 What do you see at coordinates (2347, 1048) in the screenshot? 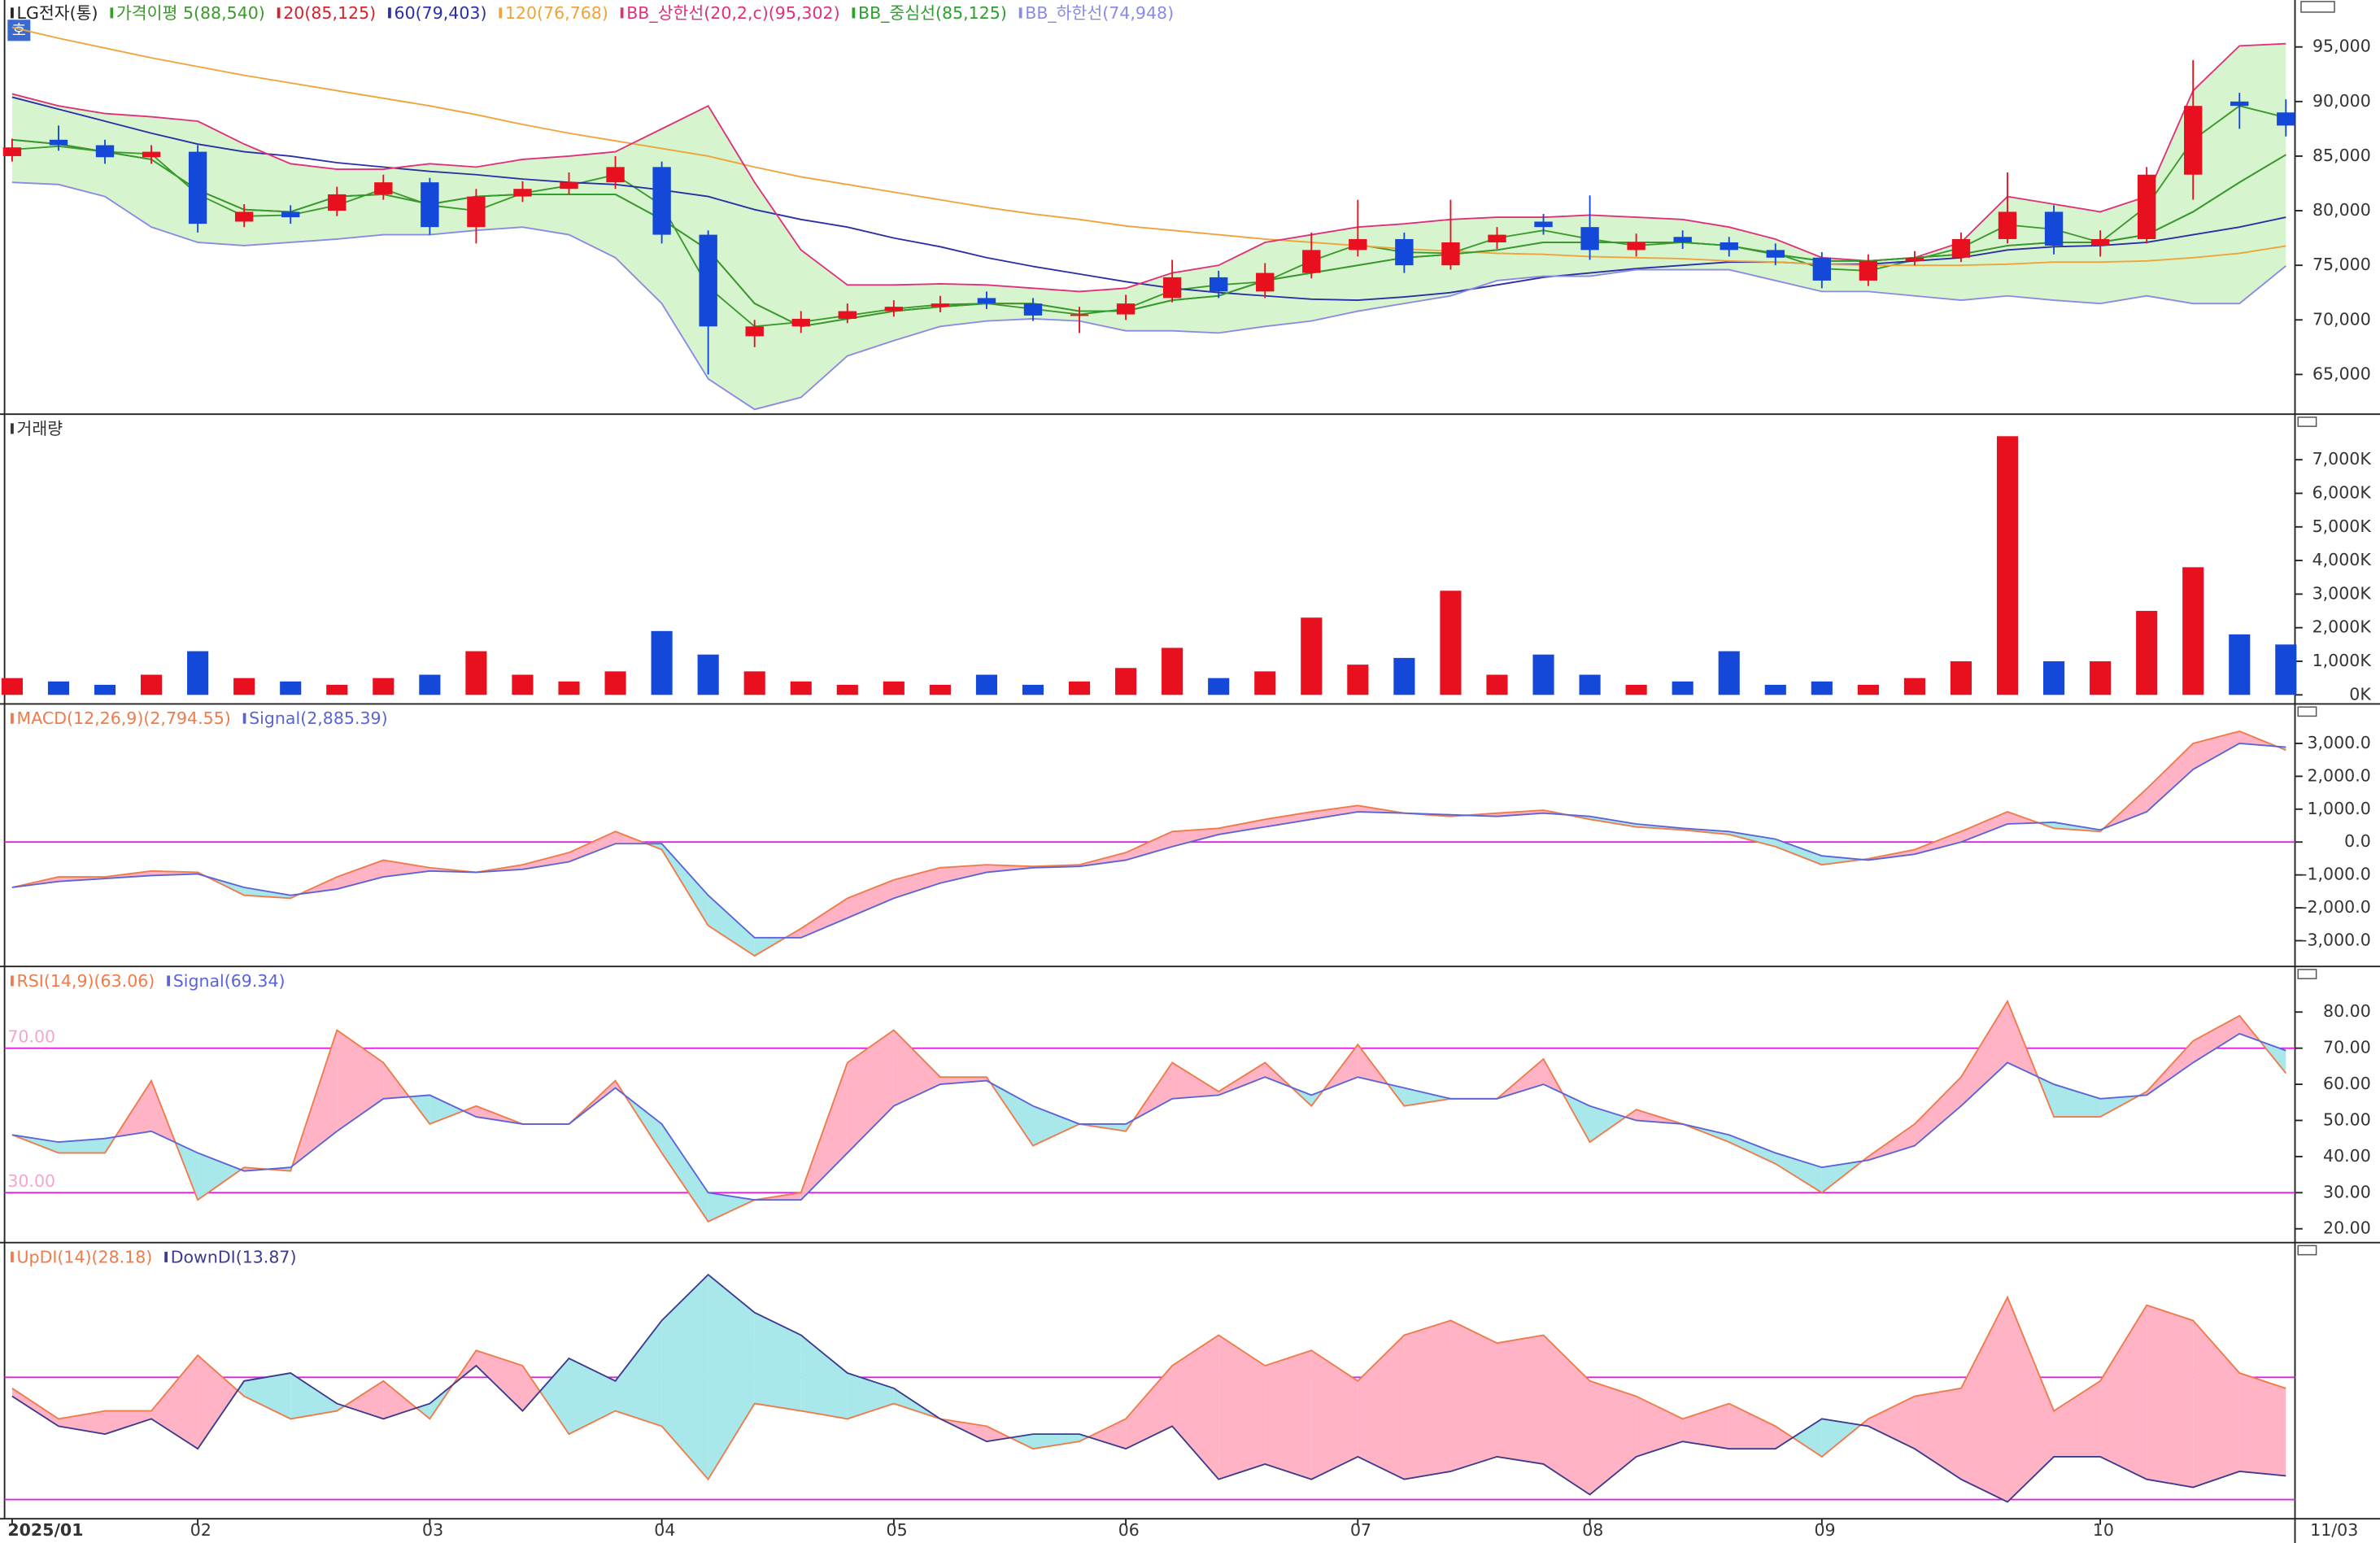
I see `y-tick-label: 70.00` at bounding box center [2347, 1048].